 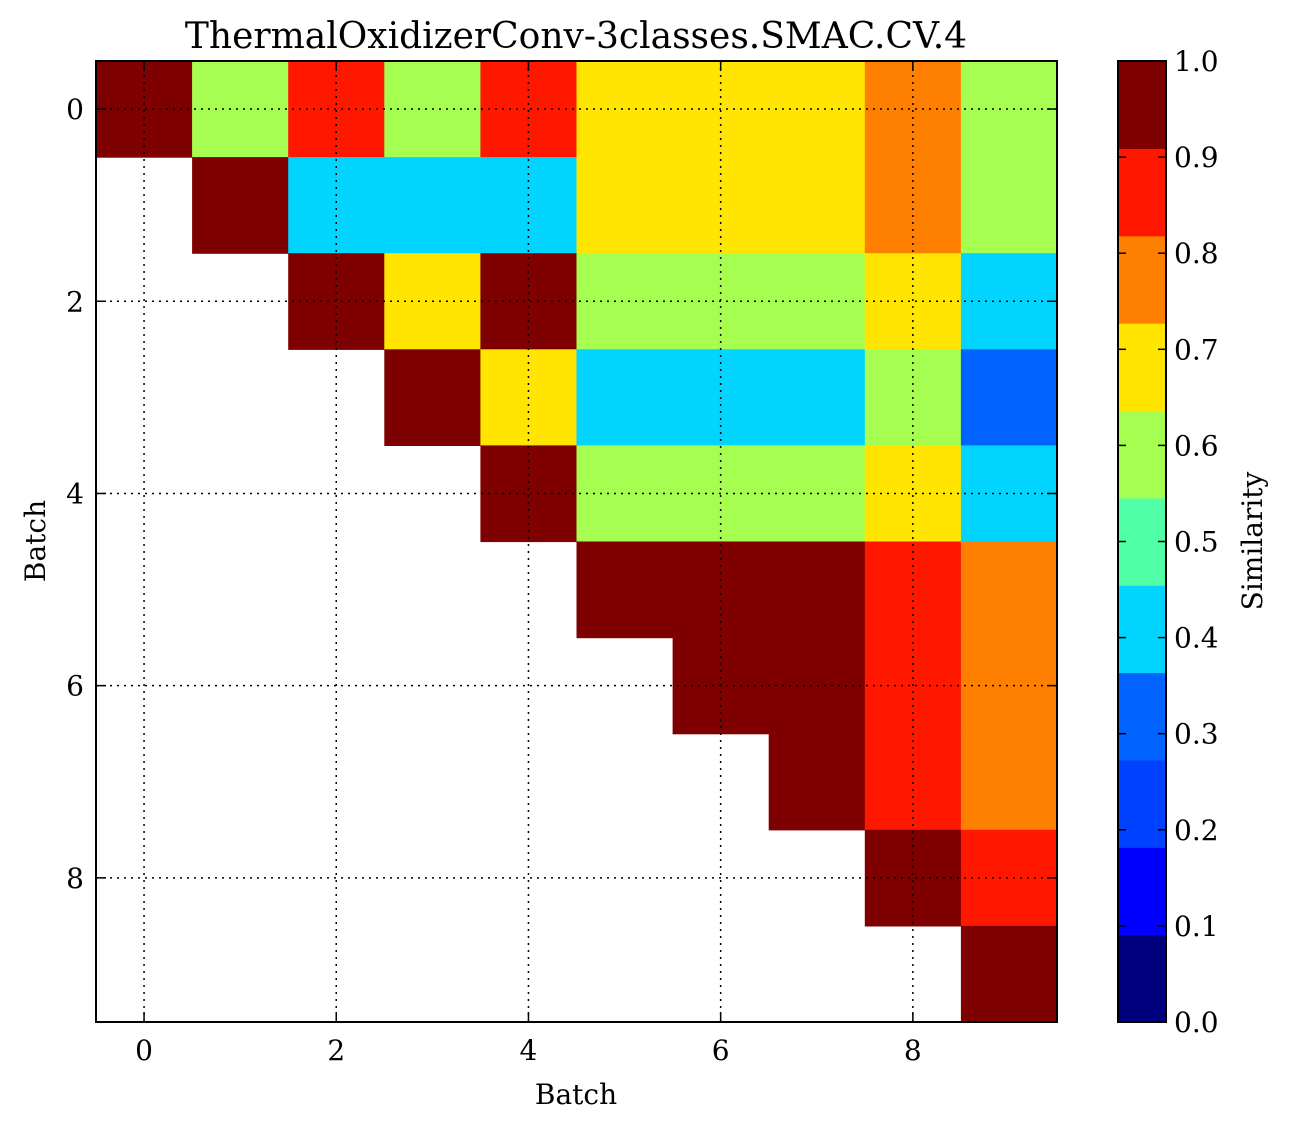 What do you see at coordinates (1196, 445) in the screenshot?
I see `colorbar-tick-label: 0.6` at bounding box center [1196, 445].